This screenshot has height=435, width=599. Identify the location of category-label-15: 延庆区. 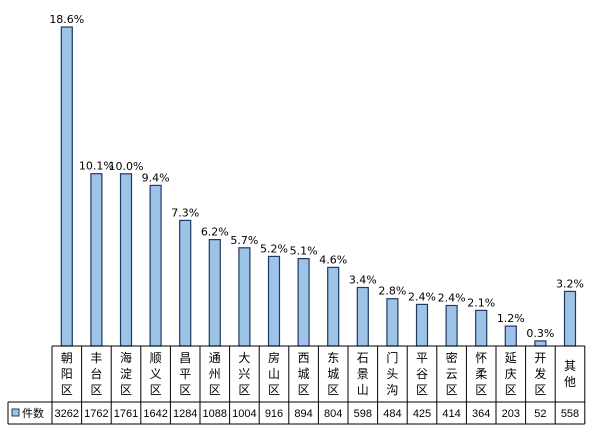
(511, 374).